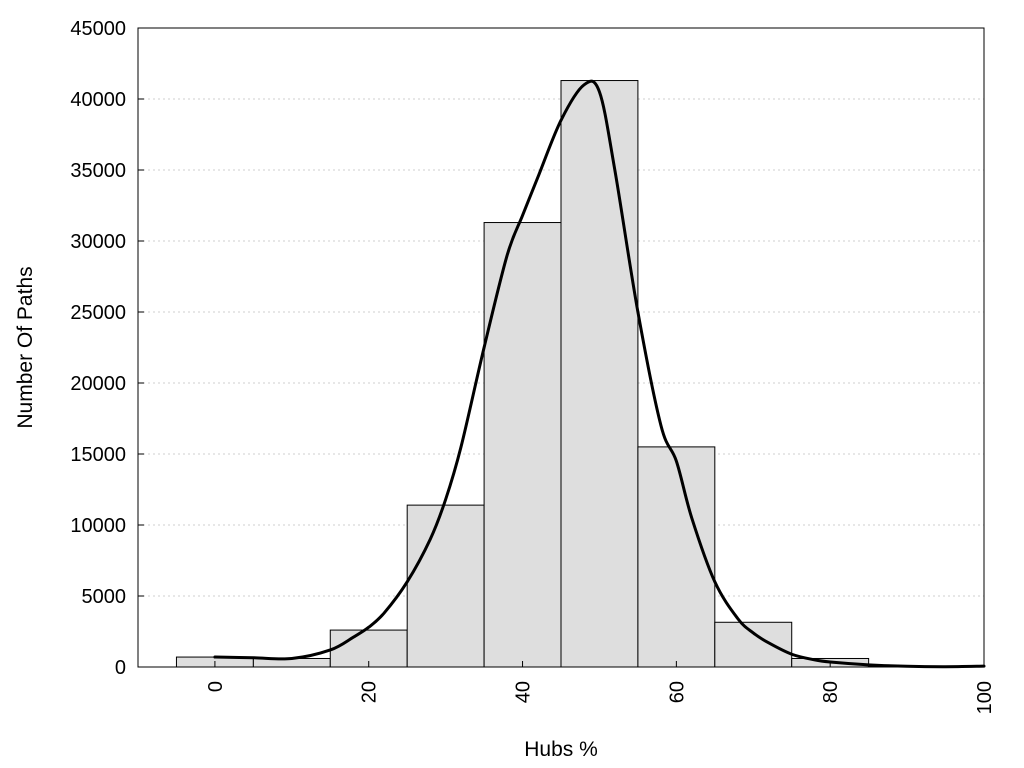 The height and width of the screenshot is (768, 1024). What do you see at coordinates (98, 384) in the screenshot?
I see `y-tick-label: 20000` at bounding box center [98, 384].